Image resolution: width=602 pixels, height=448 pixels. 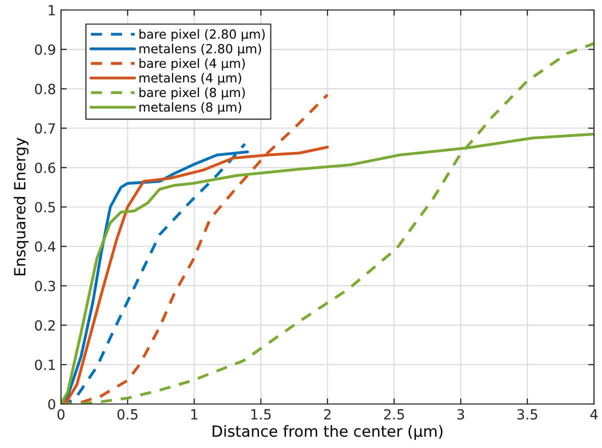 What do you see at coordinates (52, 404) in the screenshot?
I see `y-tick-label: 0` at bounding box center [52, 404].